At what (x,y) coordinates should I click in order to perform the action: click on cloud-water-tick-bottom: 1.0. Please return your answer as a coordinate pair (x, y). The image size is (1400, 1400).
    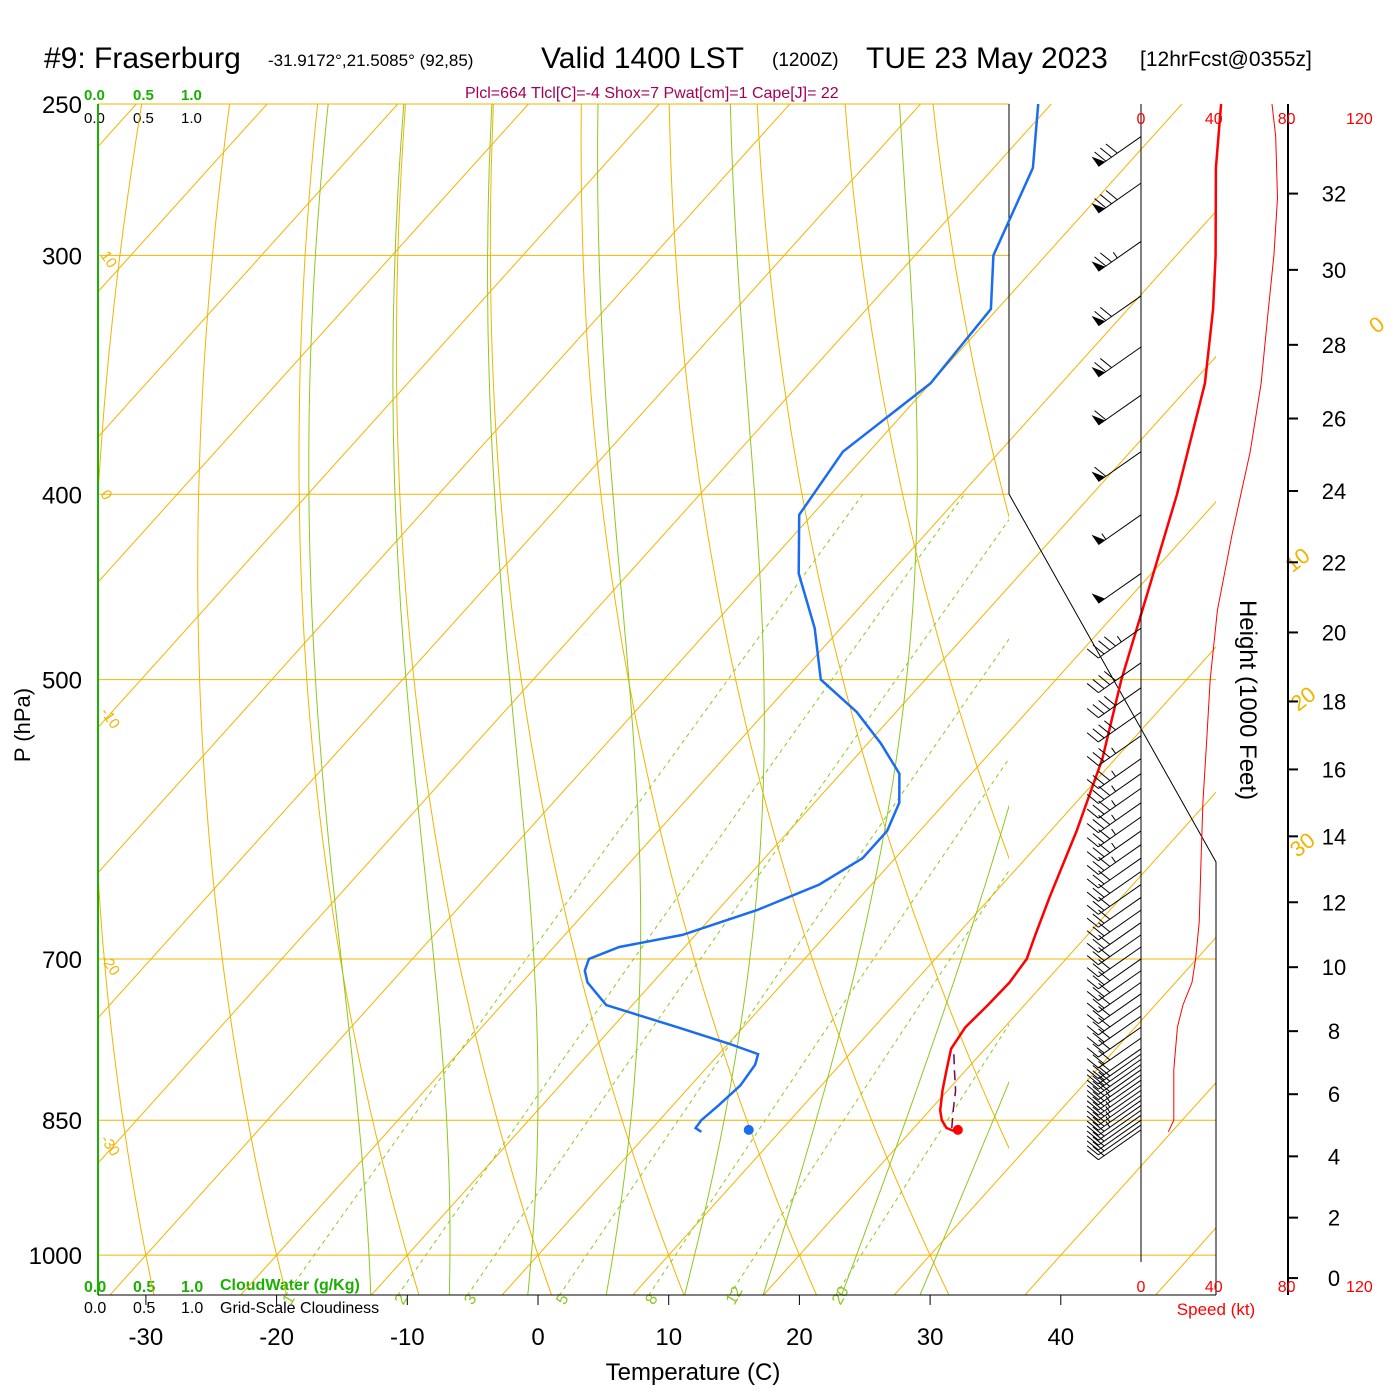
    Looking at the image, I should click on (192, 1287).